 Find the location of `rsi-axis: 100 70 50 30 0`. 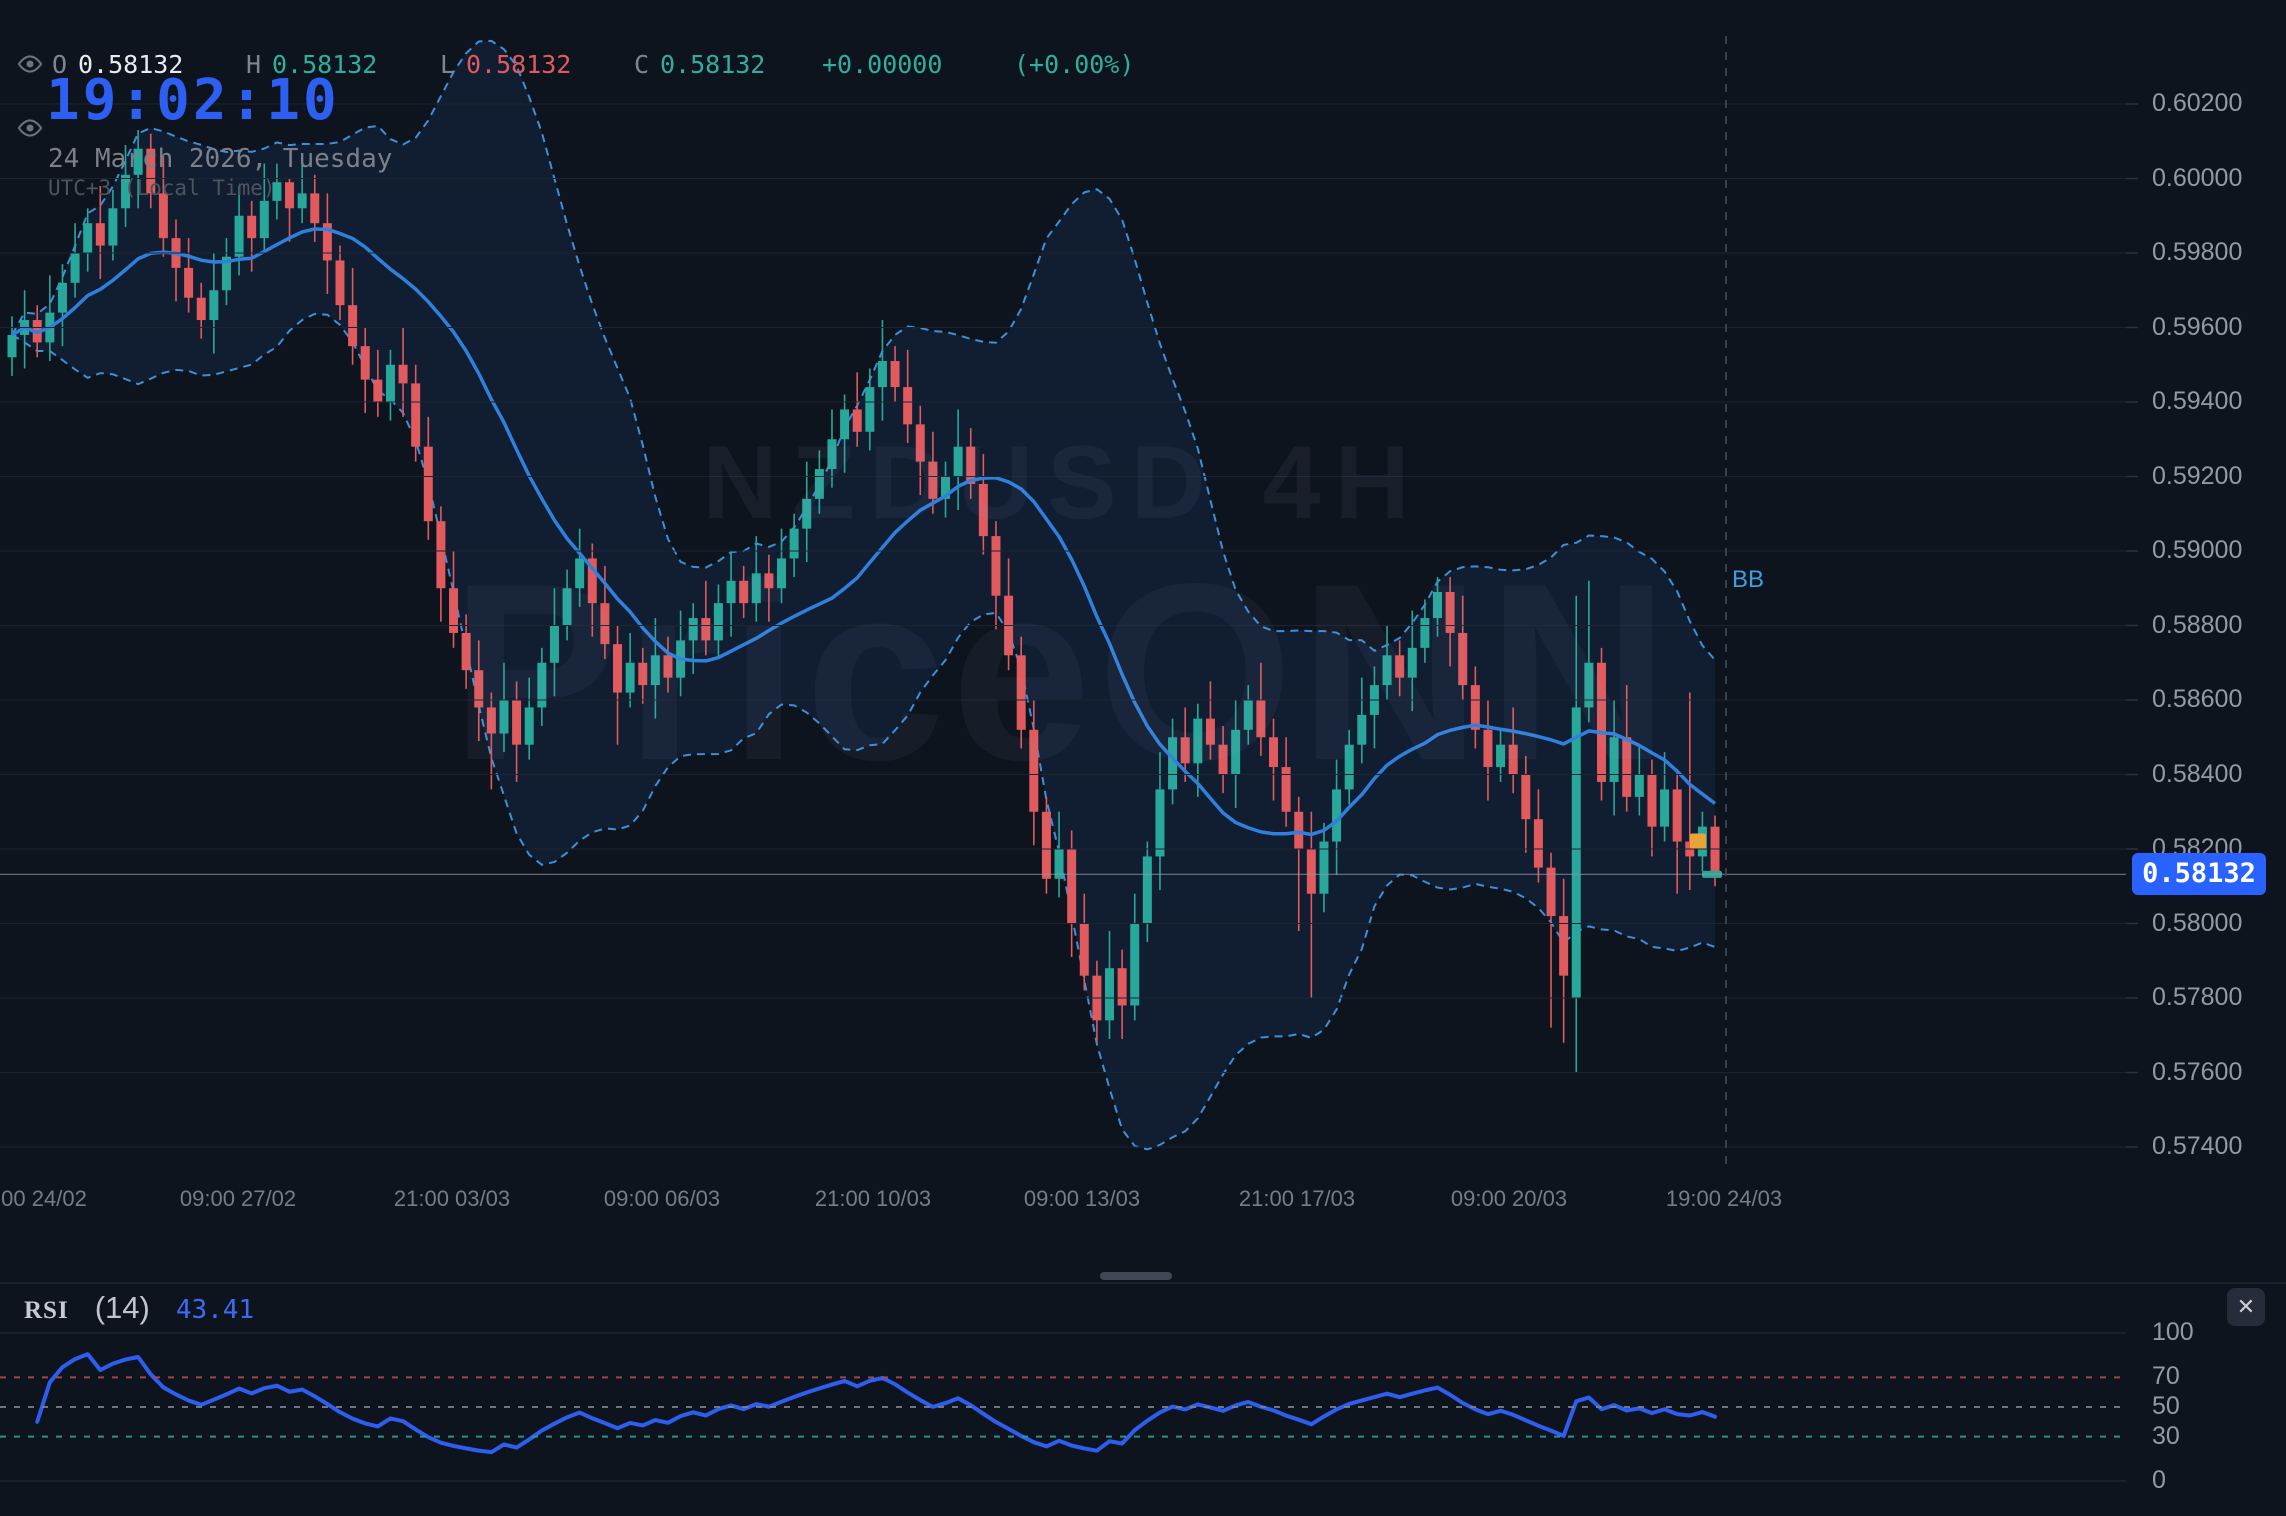

rsi-axis: 100 70 50 30 0 is located at coordinates (2206, 758).